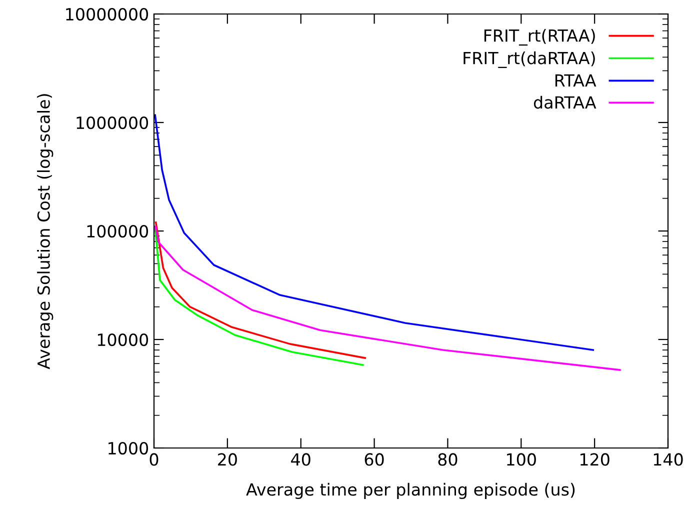 Image resolution: width=693 pixels, height=517 pixels. What do you see at coordinates (45, 232) in the screenshot?
I see `y-axis-title: Average Solution Cost (log-scale)` at bounding box center [45, 232].